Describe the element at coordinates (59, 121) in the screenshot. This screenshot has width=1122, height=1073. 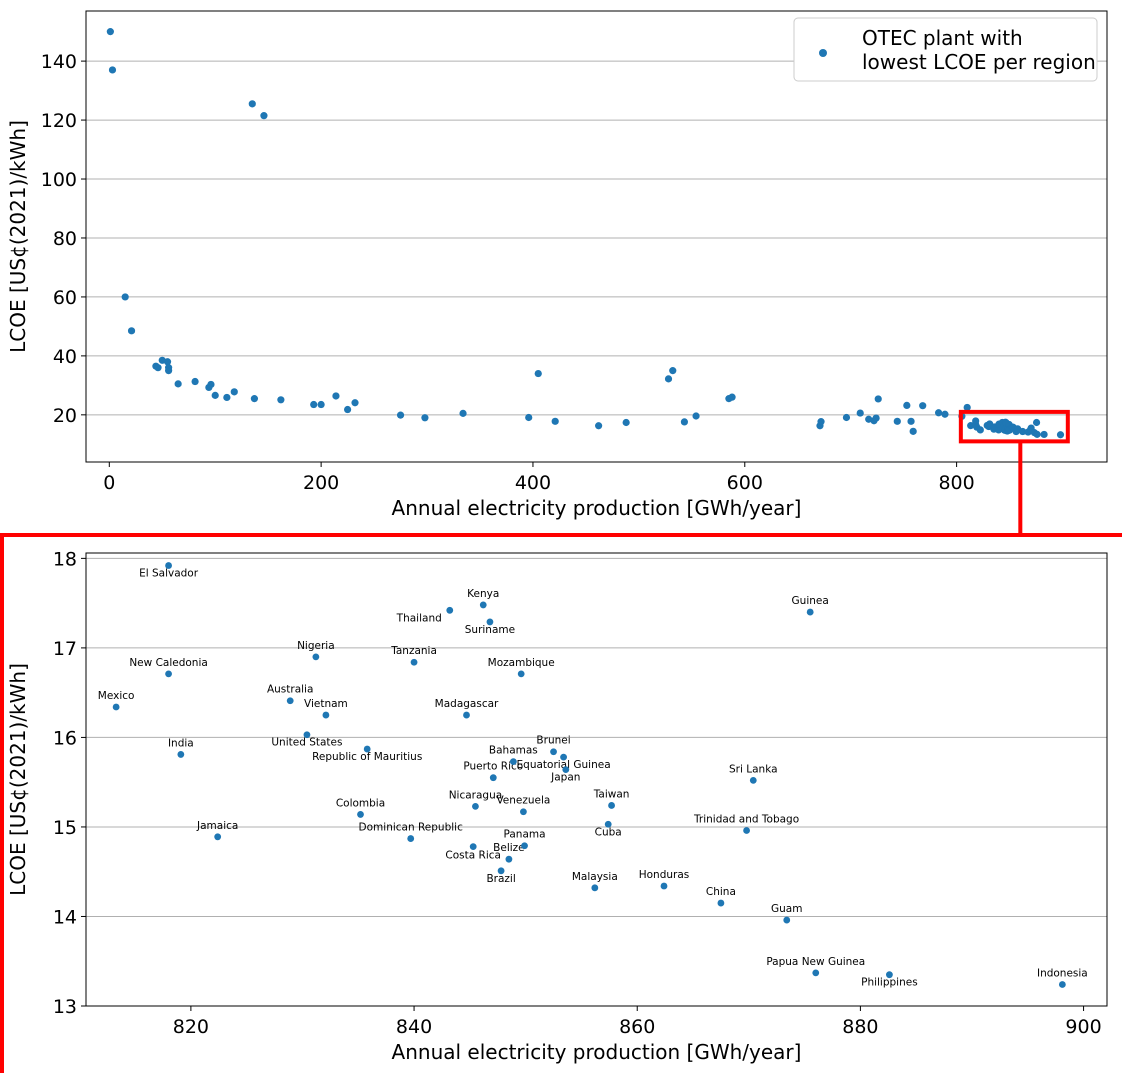
I see `y-tick-label: 120` at that location.